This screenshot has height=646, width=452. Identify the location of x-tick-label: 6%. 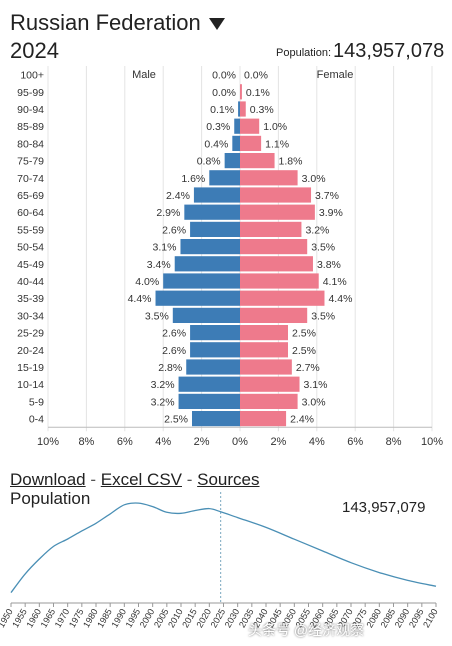
(355, 442).